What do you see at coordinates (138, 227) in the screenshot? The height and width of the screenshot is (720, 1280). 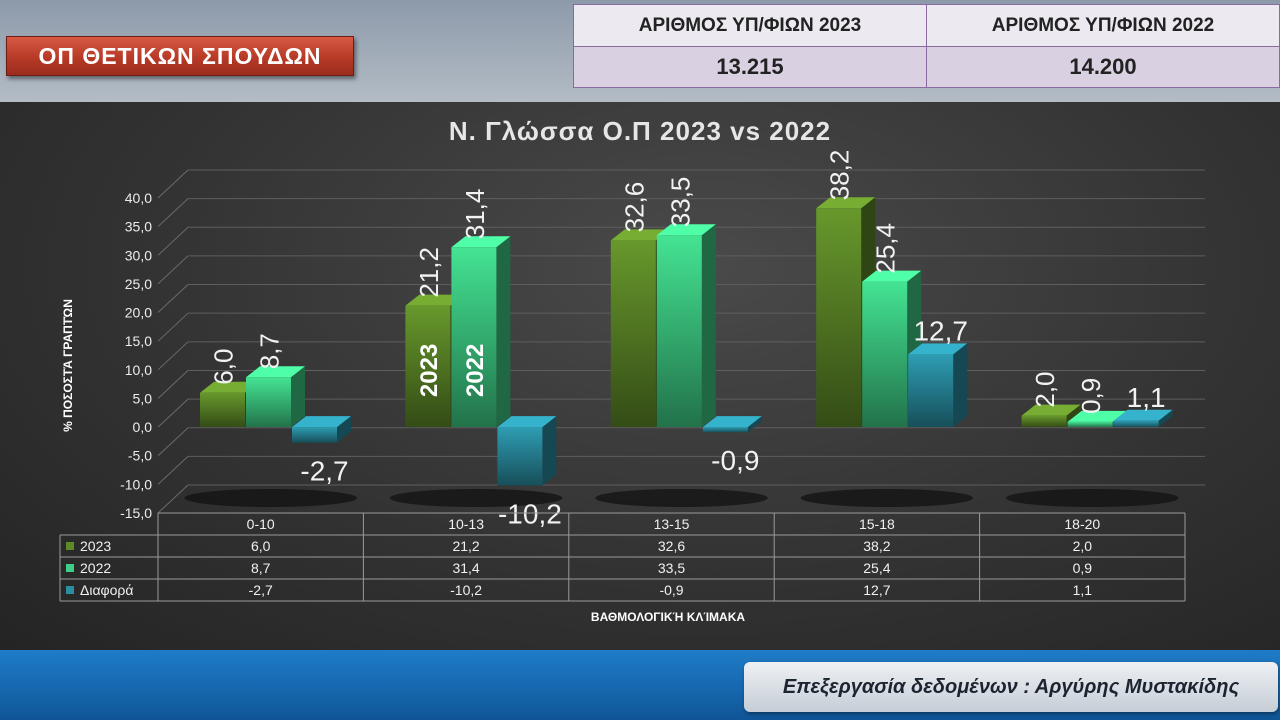 I see `y-tick-label: 35,0` at bounding box center [138, 227].